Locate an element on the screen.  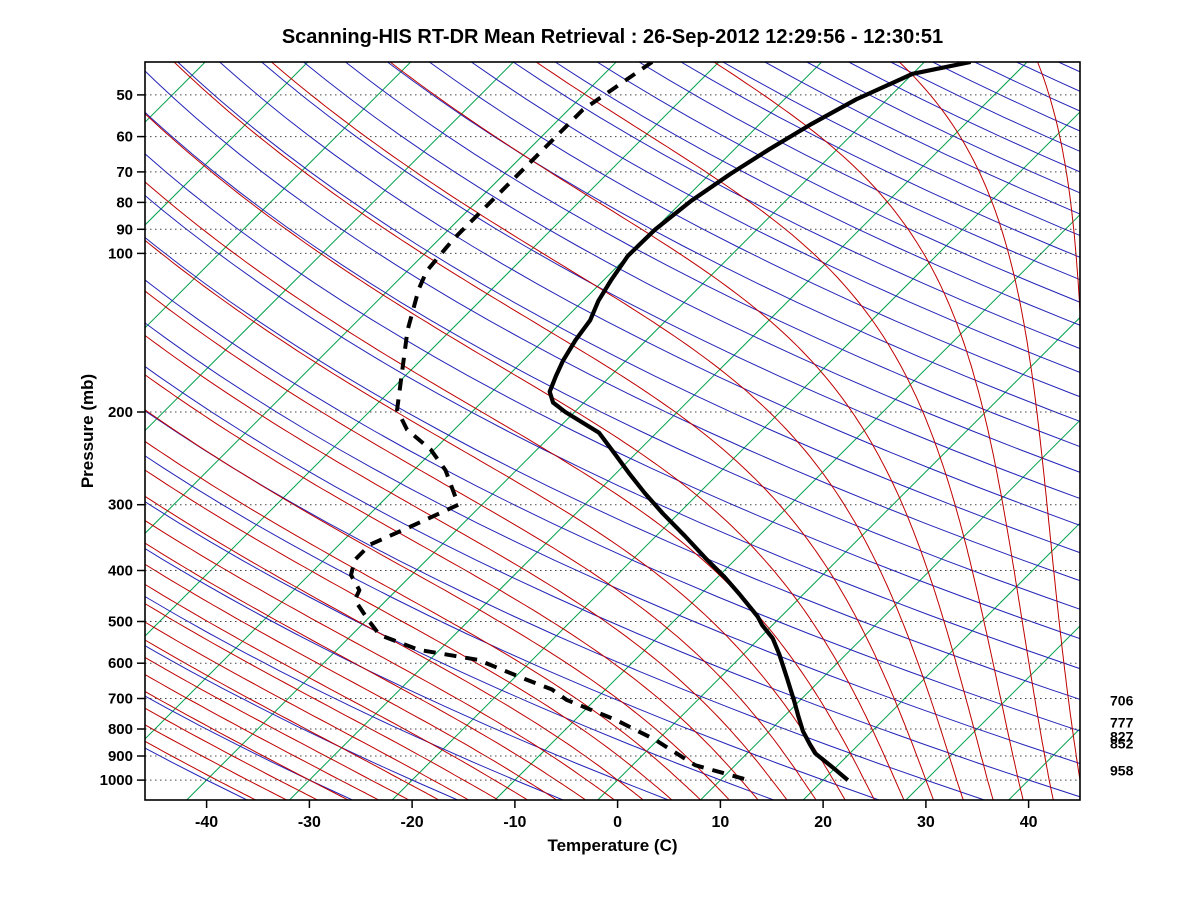
temperature-tick-label: 20 is located at coordinates (823, 822).